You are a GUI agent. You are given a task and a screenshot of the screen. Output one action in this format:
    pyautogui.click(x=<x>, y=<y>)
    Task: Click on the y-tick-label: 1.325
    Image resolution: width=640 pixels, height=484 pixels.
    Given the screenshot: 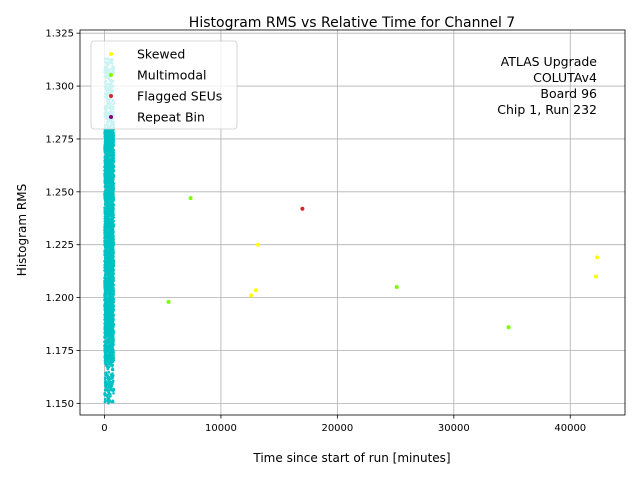 What is the action you would take?
    pyautogui.click(x=59, y=34)
    